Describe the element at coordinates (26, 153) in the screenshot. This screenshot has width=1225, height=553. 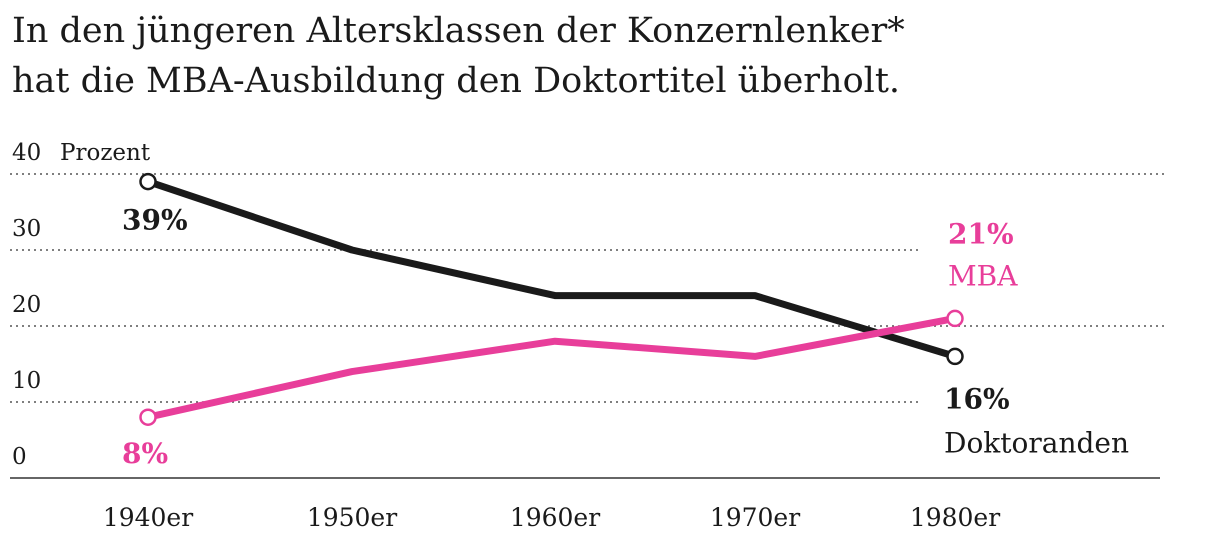
I see `y-tick-label: 40` at that location.